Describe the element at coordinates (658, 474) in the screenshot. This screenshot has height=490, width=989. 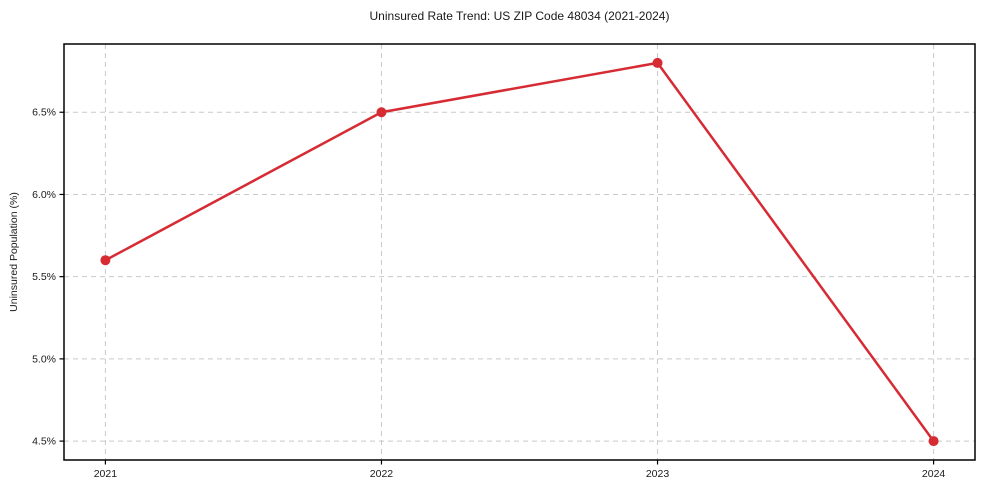
I see `x-tick-label: 2023` at that location.